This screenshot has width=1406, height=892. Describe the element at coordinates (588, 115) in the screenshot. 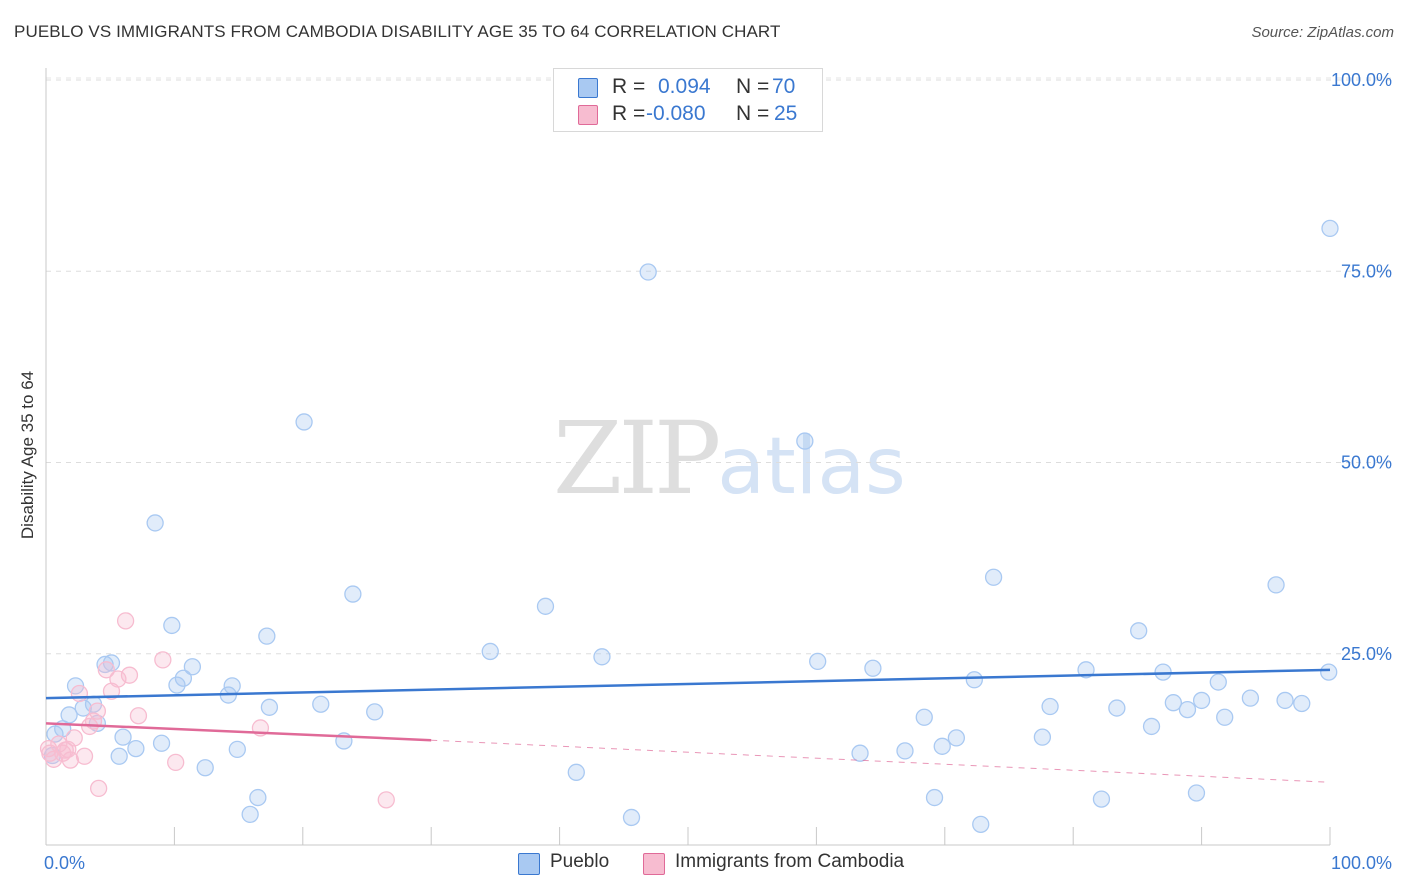

I see `legend-swatch-cambodia` at that location.